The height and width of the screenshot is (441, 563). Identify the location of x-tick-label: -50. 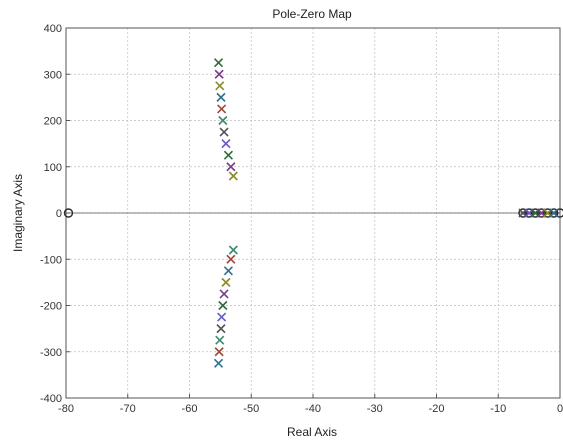
(251, 409).